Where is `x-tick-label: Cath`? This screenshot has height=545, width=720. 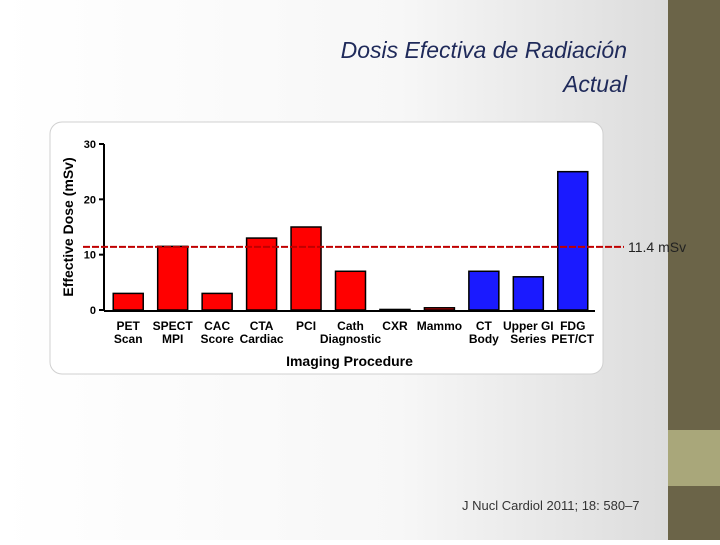
x-tick-label: Cath is located at coordinates (350, 326).